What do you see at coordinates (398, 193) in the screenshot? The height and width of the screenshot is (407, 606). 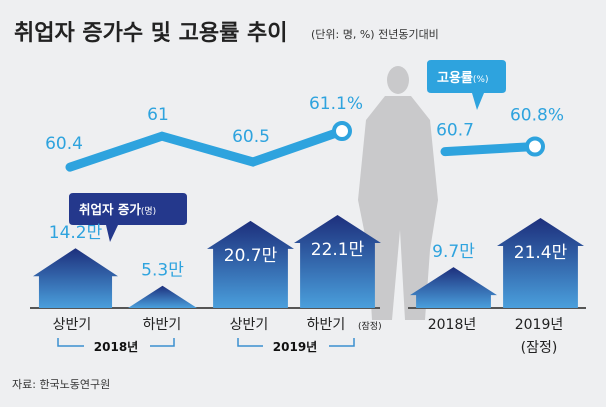 I see `person-silhouette` at bounding box center [398, 193].